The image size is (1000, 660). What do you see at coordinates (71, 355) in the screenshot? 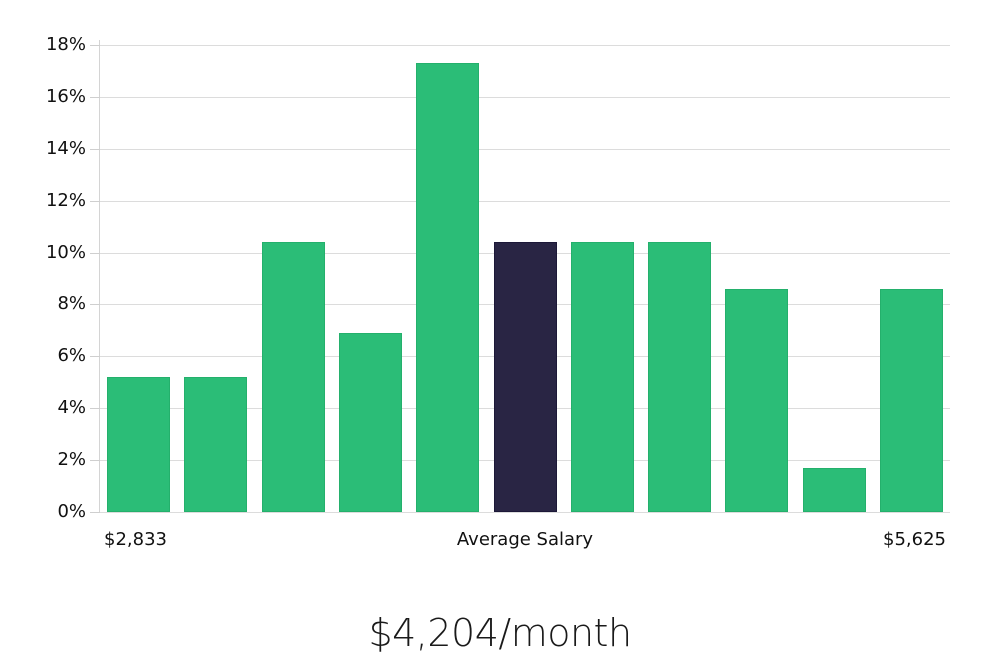
I see `y-tick-label: 6%` at bounding box center [71, 355].